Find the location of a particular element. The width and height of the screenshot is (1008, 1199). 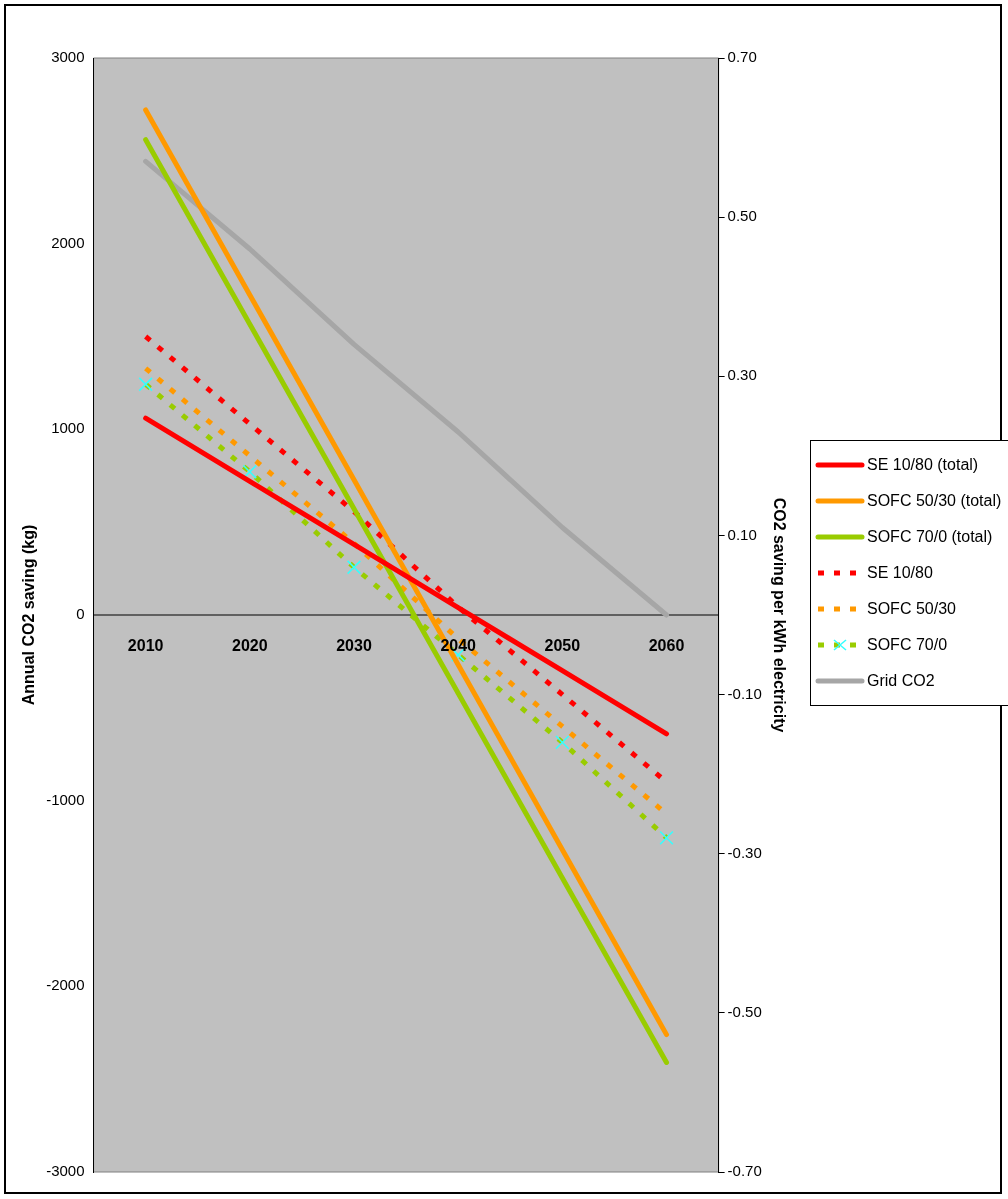

x-tick-label: 2010 is located at coordinates (145, 646).